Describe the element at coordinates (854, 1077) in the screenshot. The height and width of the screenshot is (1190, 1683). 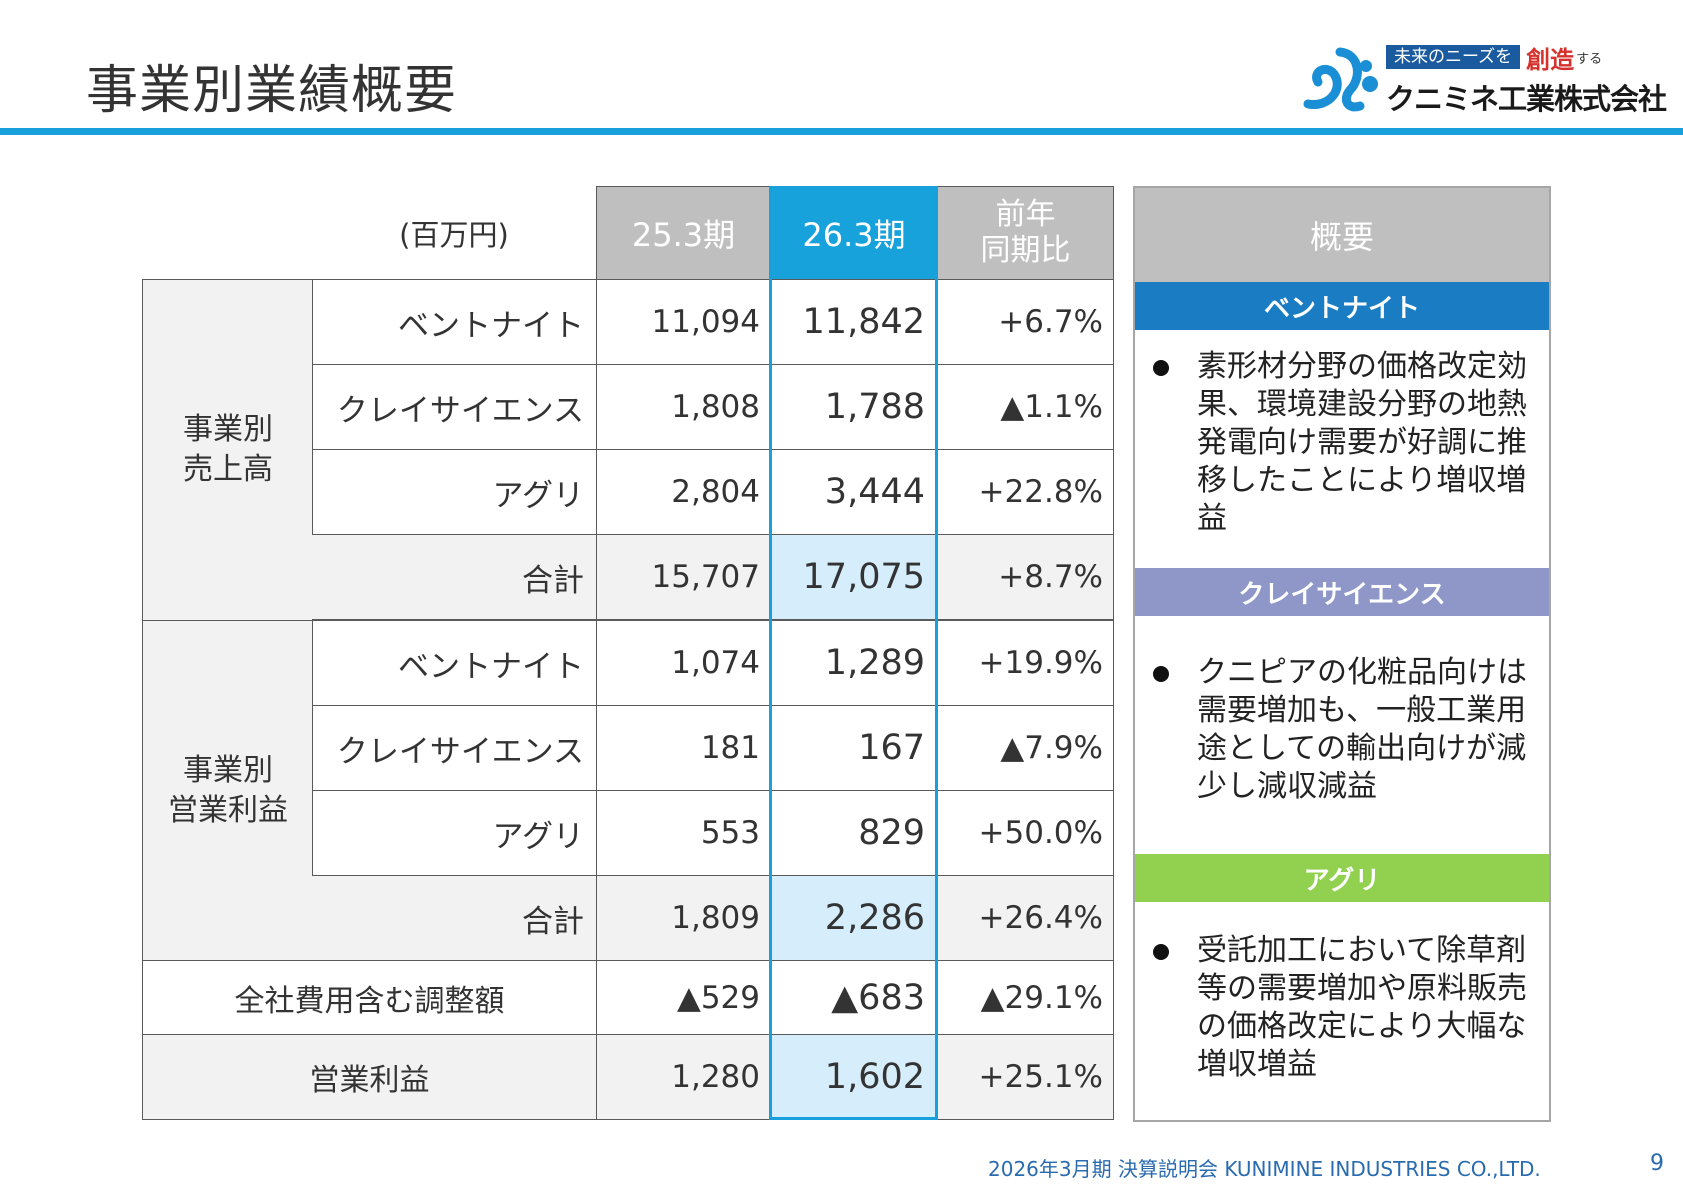
I see `operating-profit-curr: 1,602` at that location.